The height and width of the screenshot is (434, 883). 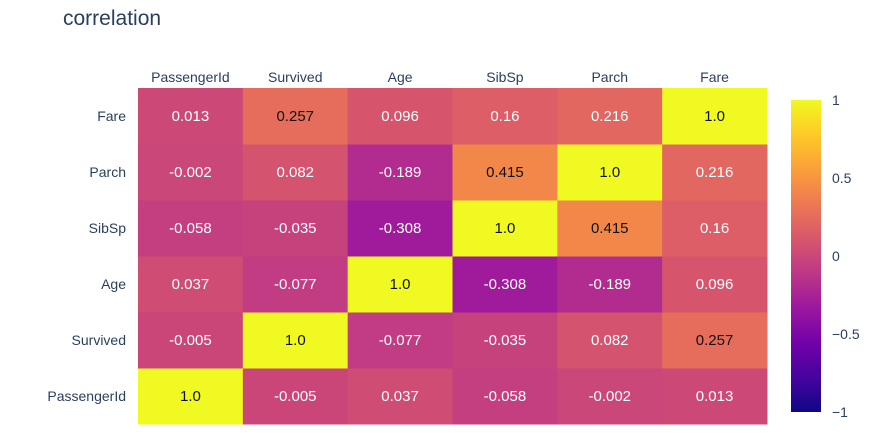 I want to click on x-tick-label: Survived, so click(x=295, y=77).